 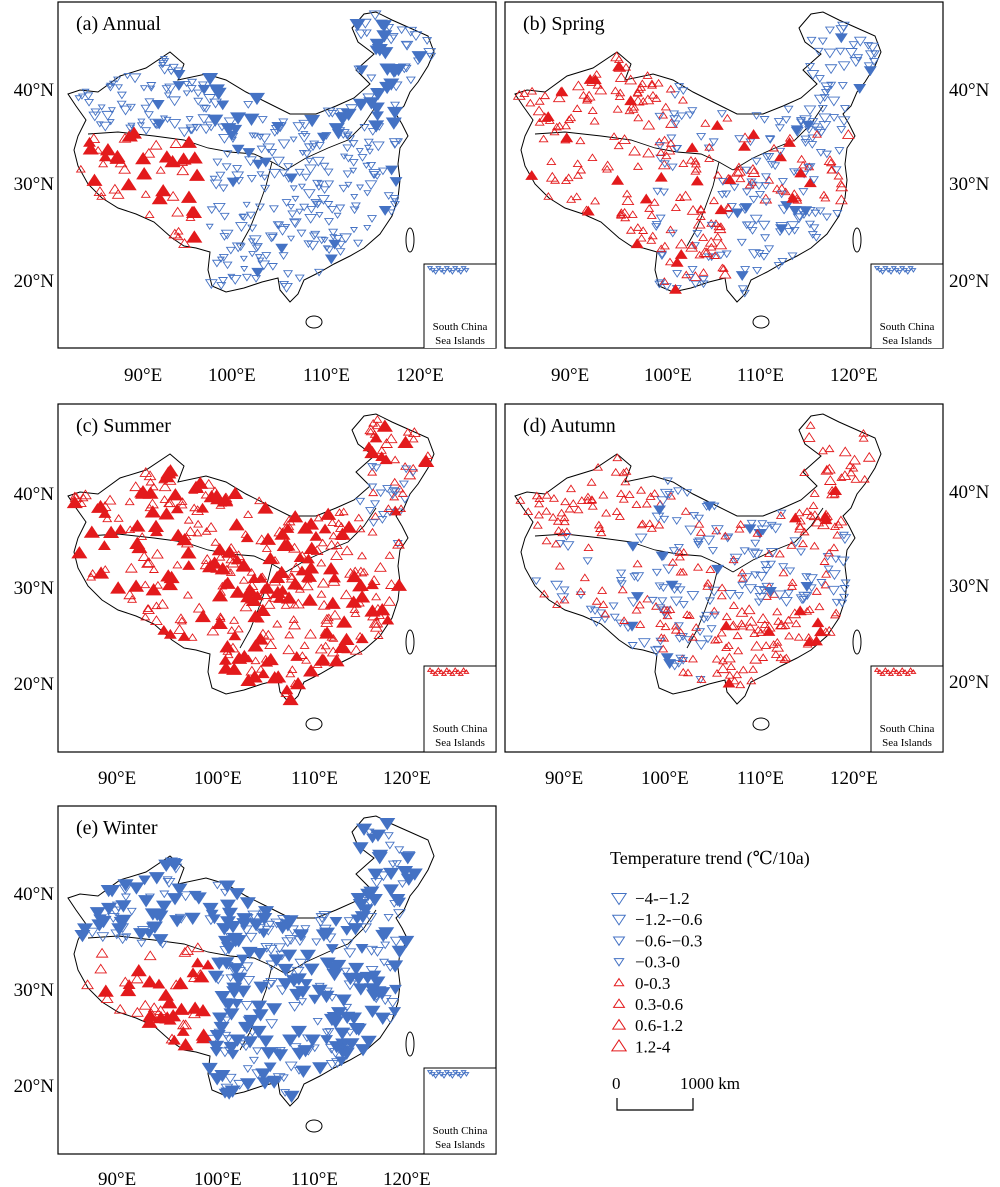 I want to click on lon-ticks-c: 90°E 100°E 110°E 120°E, so click(x=264, y=778).